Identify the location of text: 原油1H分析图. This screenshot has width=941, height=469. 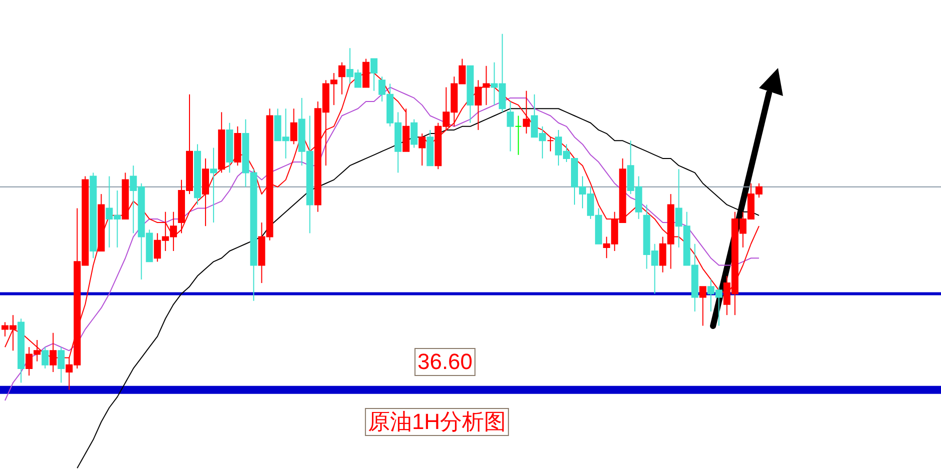
(437, 422).